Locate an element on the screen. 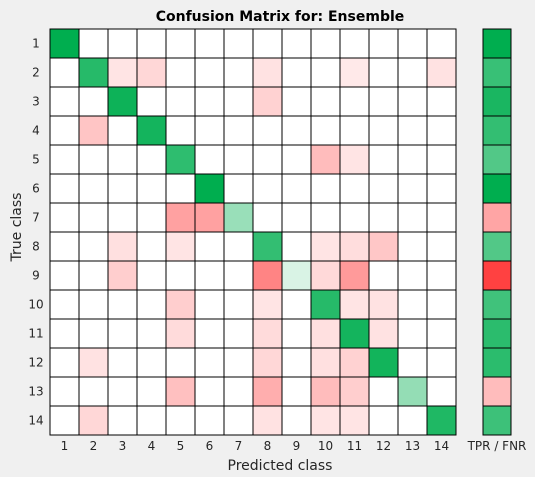 The height and width of the screenshot is (477, 535). matrix-cell-r6-c2 is located at coordinates (93, 188).